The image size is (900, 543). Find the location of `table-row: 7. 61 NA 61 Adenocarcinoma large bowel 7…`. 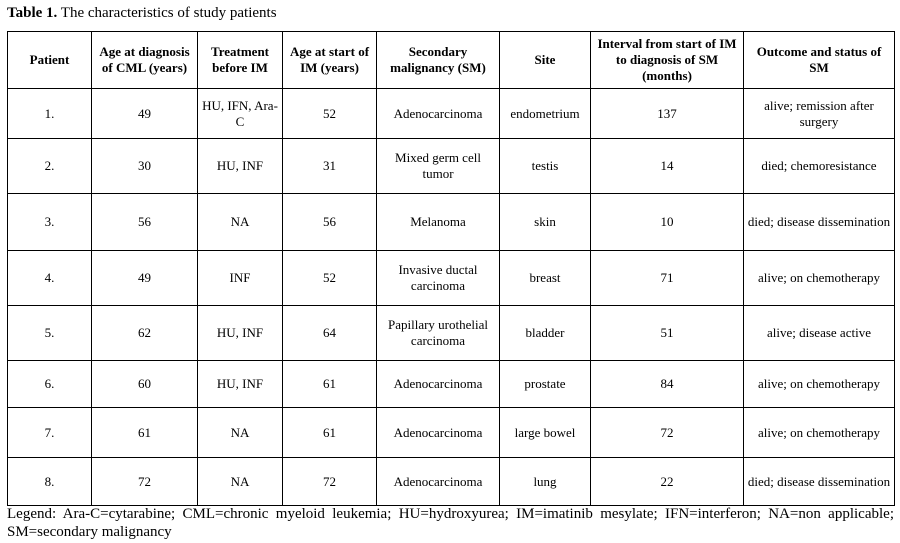

table-row: 7. 61 NA 61 Adenocarcinoma large bowel 7… is located at coordinates (451, 432).